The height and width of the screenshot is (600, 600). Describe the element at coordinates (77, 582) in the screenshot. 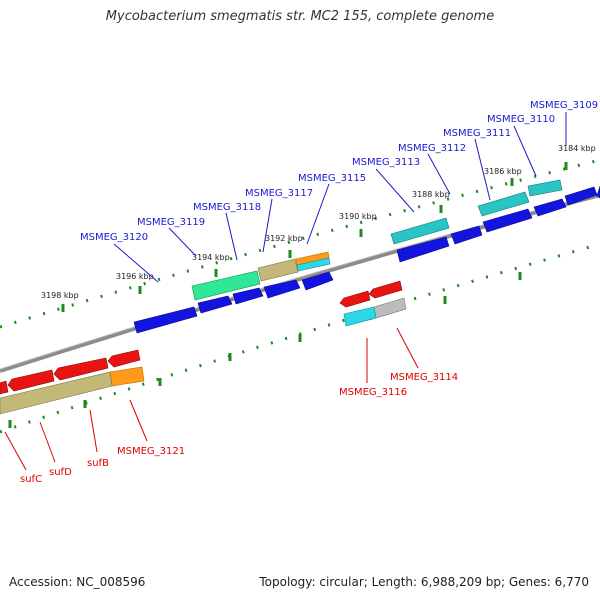

I see `accession-label: Accession: NC_008596` at that location.